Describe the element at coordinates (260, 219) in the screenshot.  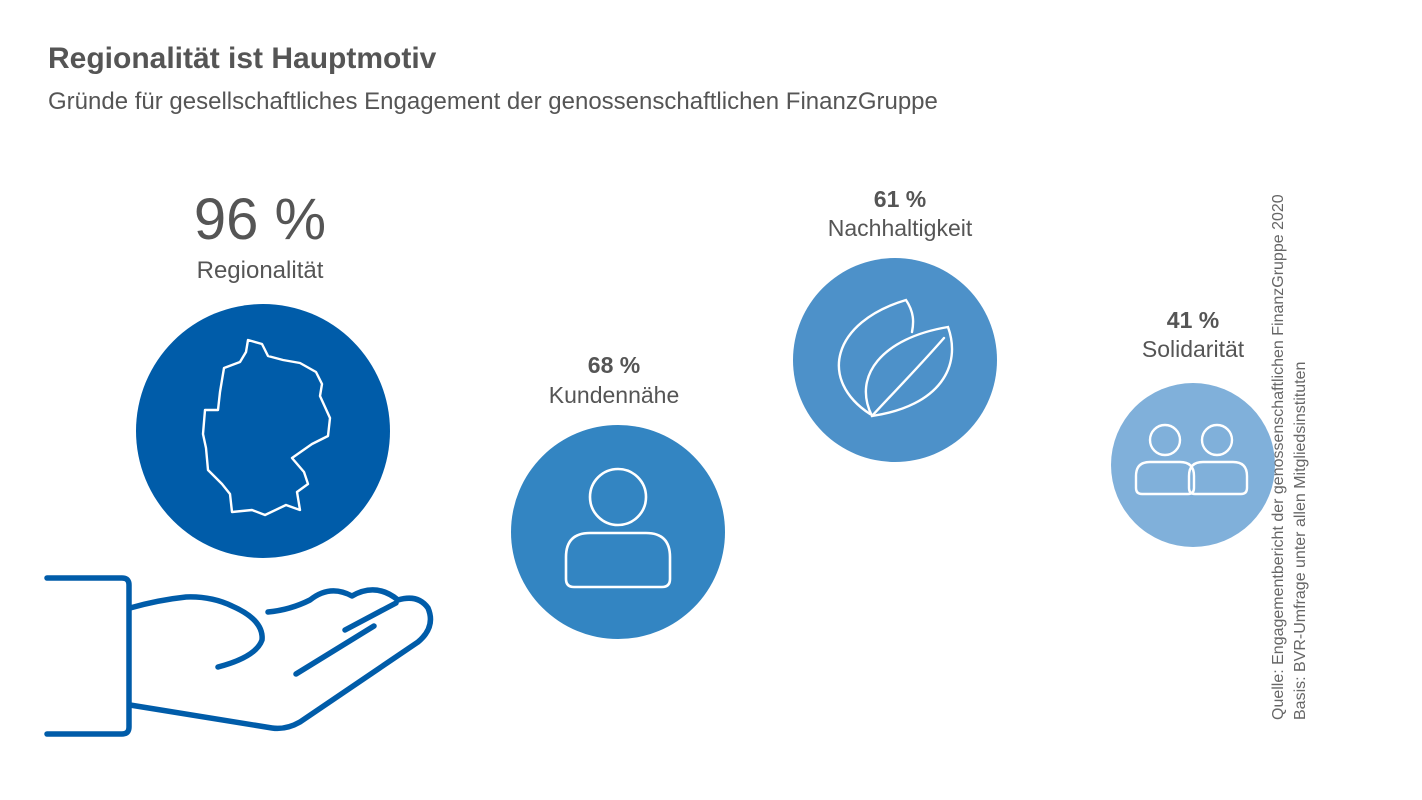
I see `value-label-regionalitaet: 96 %` at that location.